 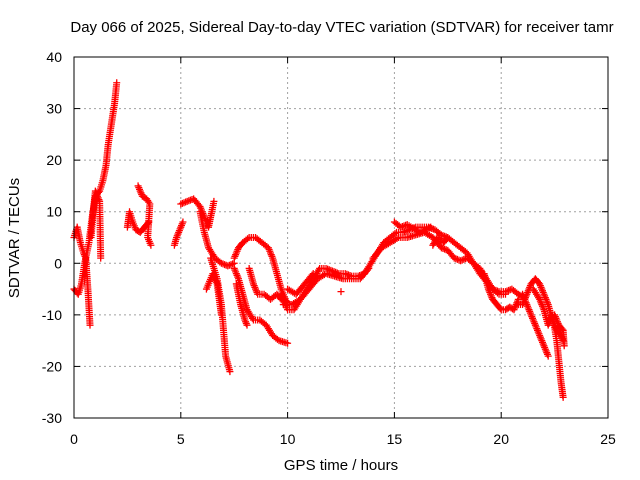 I want to click on y-tick-label: 0, so click(x=58, y=263).